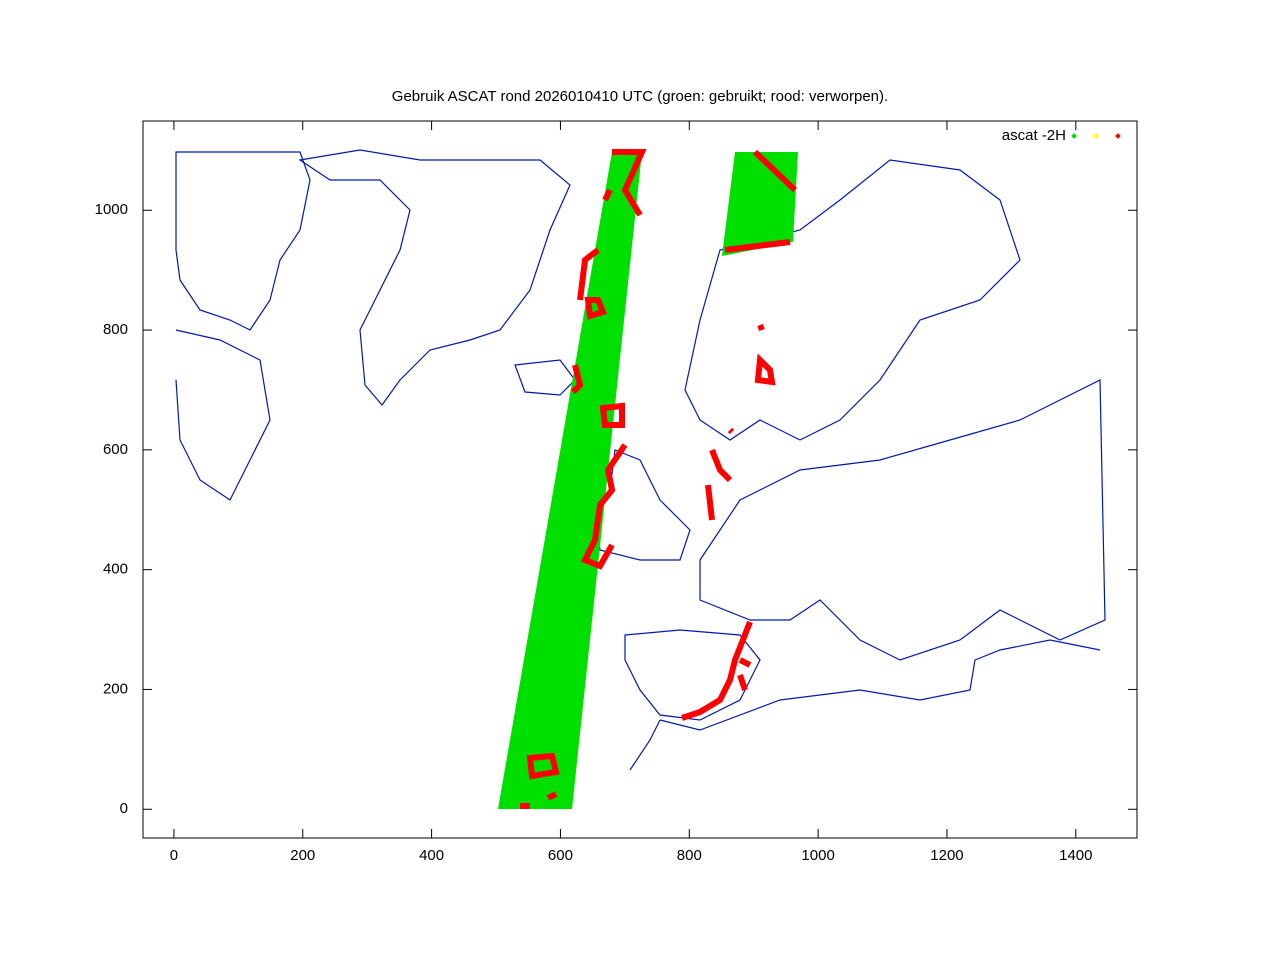 The height and width of the screenshot is (960, 1280). I want to click on x-tick-label: 1400, so click(1075, 855).